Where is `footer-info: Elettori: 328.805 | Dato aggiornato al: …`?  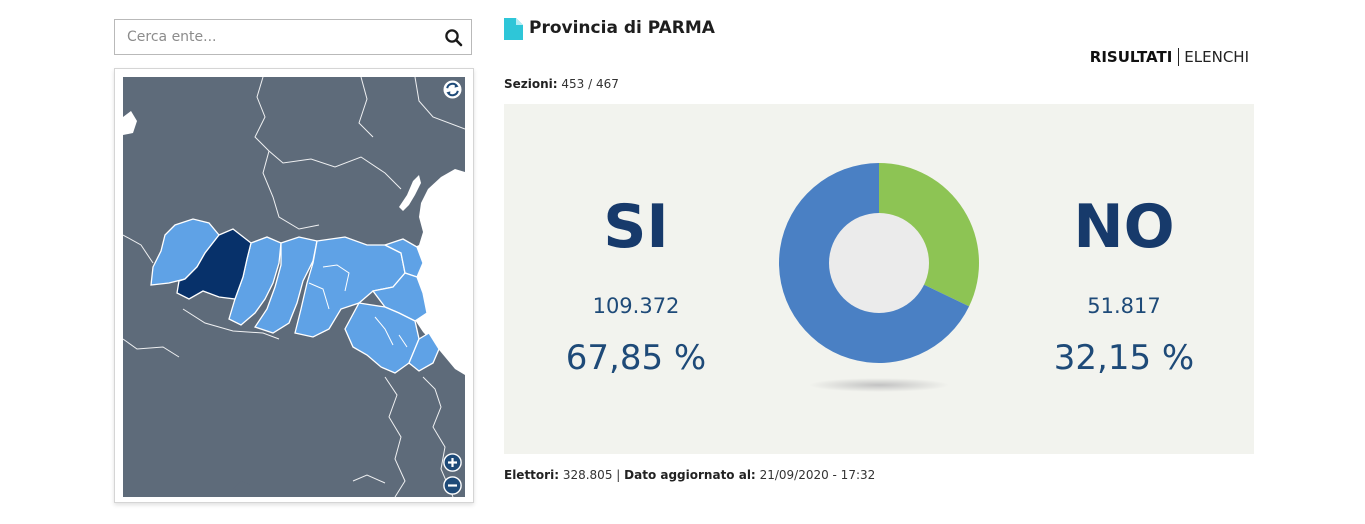 footer-info: Elettori: 328.805 | Dato aggiornato al: … is located at coordinates (689, 475).